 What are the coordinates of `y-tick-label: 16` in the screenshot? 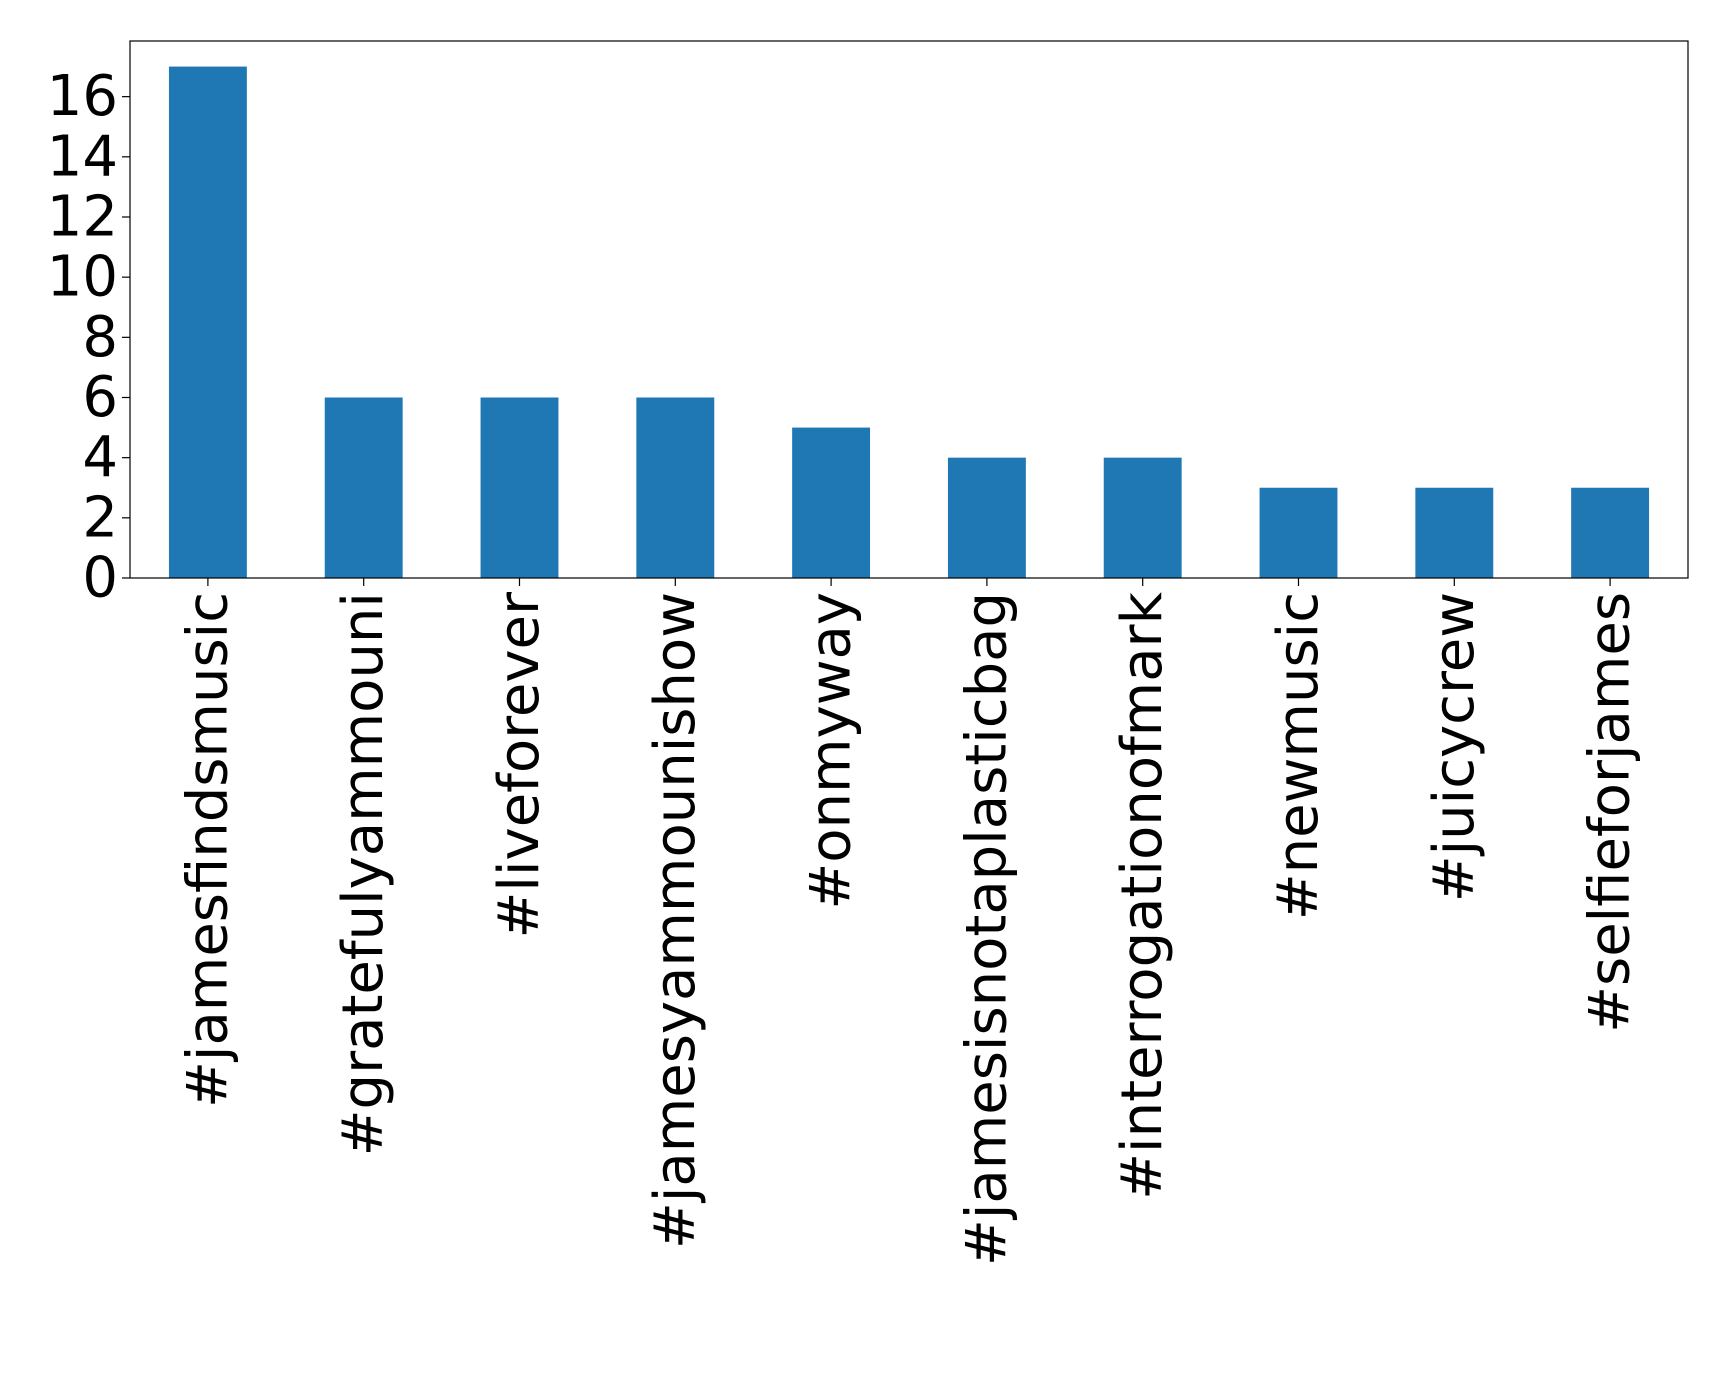 It's located at (82, 96).